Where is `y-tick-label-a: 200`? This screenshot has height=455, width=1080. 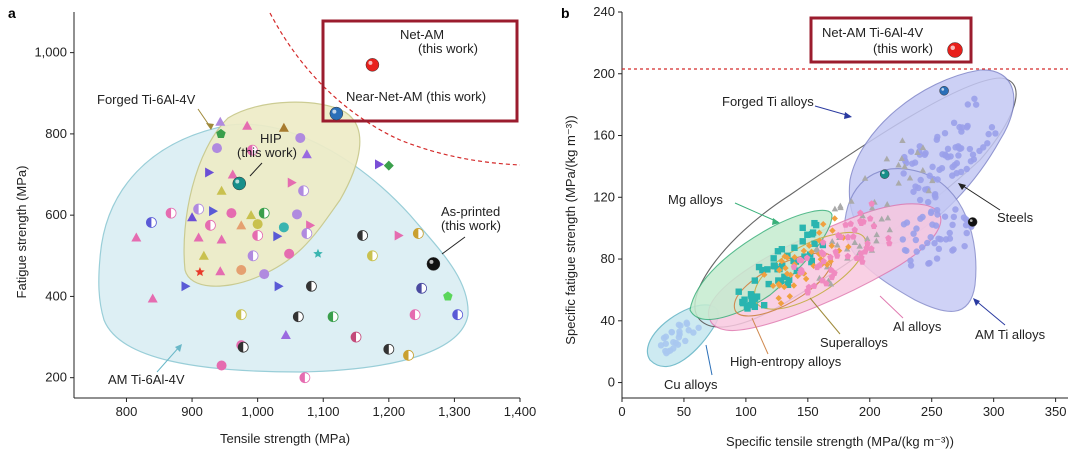 y-tick-label-a: 200 is located at coordinates (56, 377).